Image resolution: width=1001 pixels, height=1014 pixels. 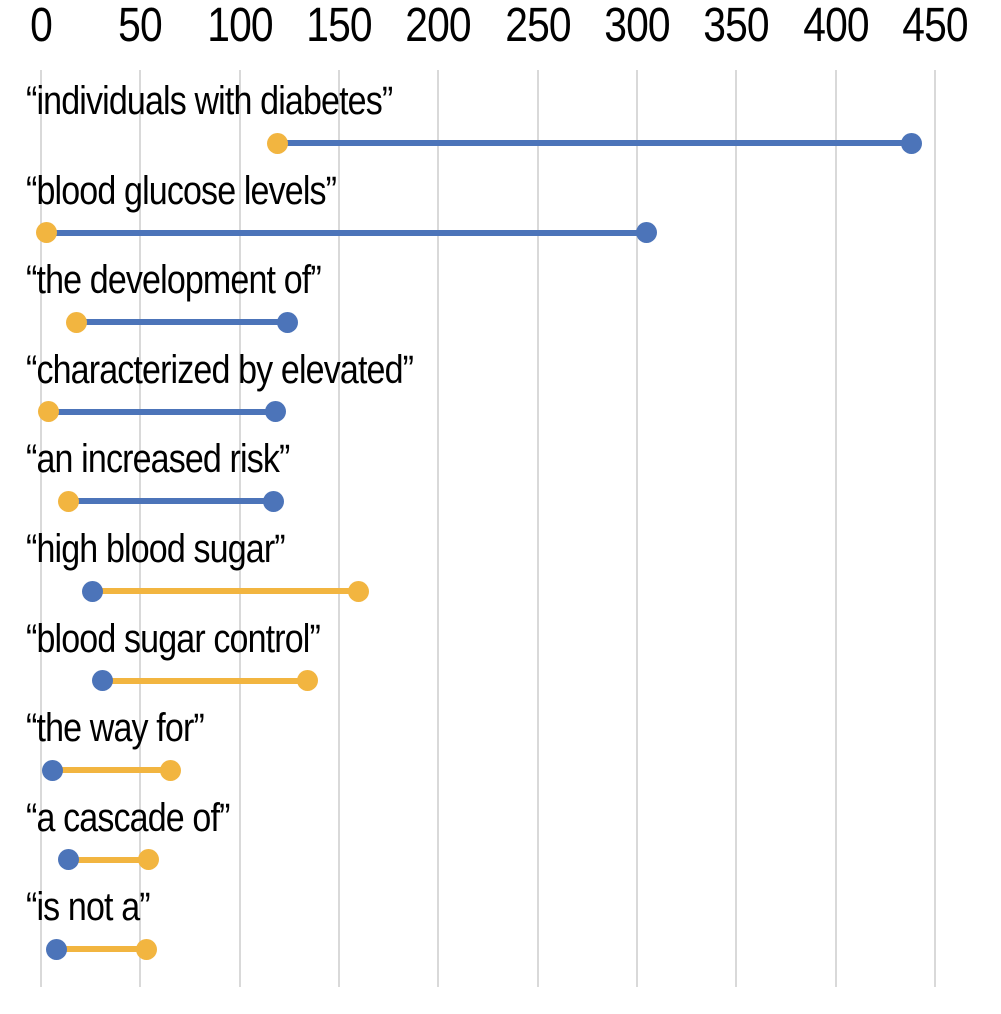 I want to click on category-label: “characterized by elevated”, so click(x=220, y=369).